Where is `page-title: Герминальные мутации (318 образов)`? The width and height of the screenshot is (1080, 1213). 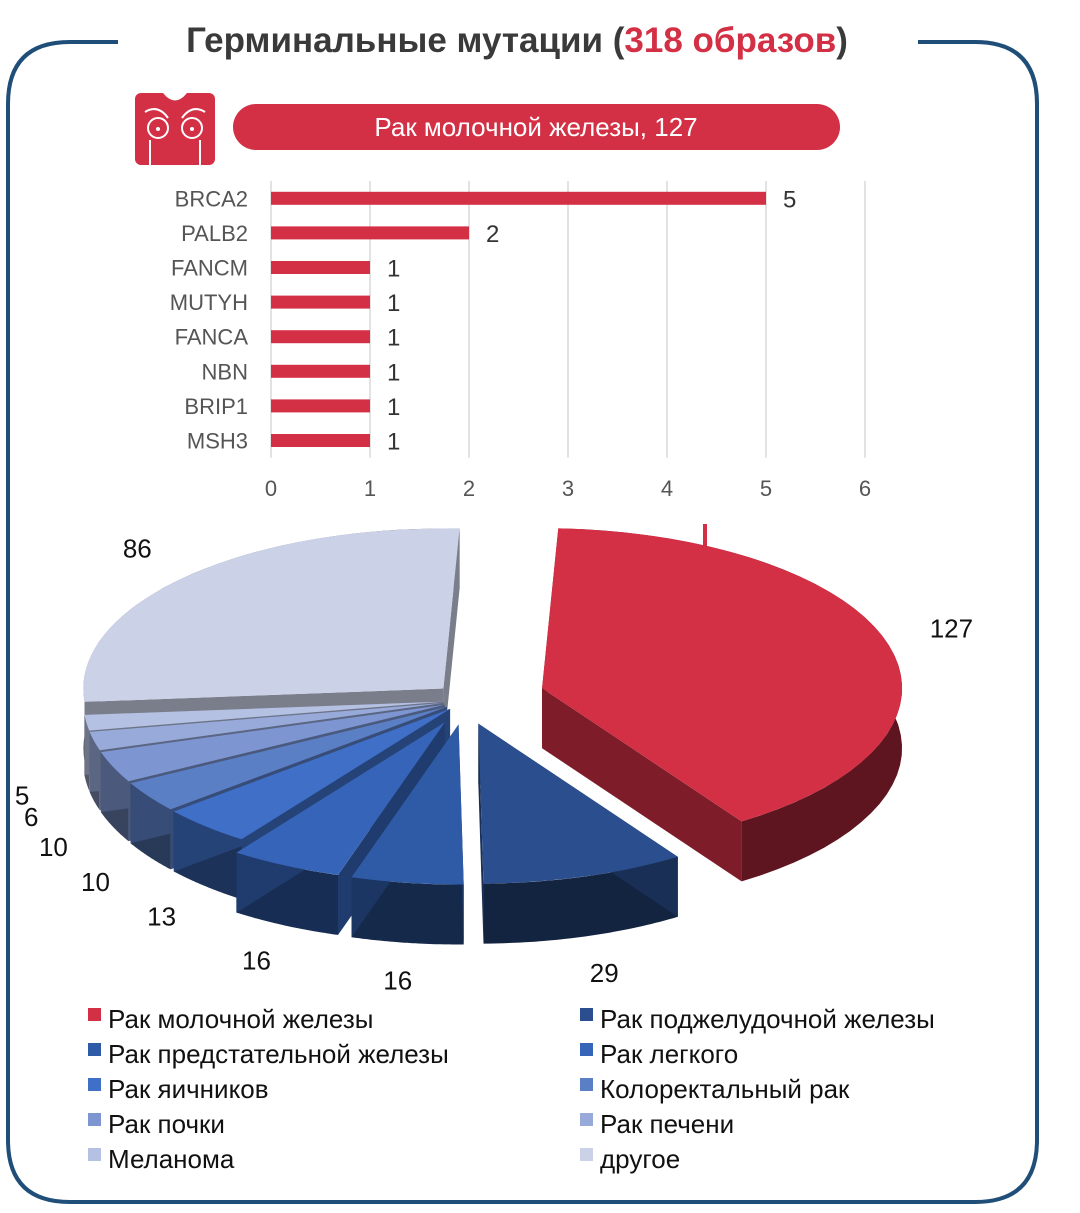 page-title: Герминальные мутации (318 образов) is located at coordinates (517, 40).